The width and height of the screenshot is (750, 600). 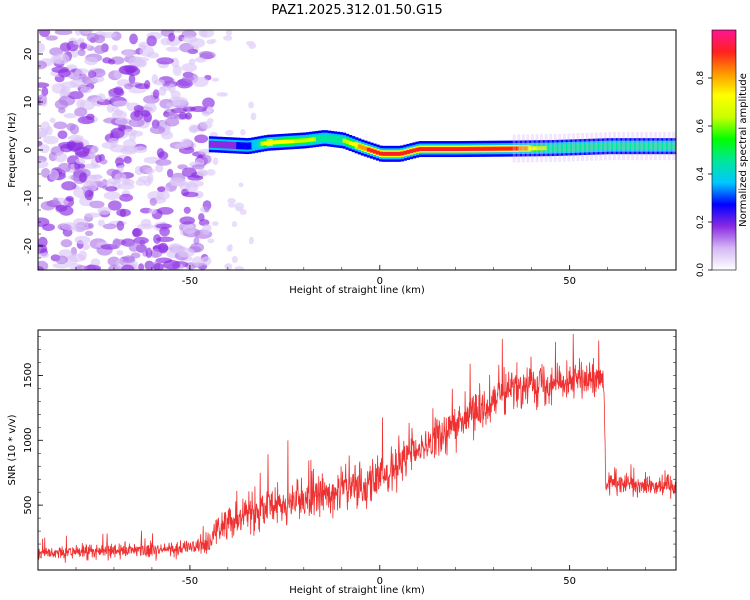 I want to click on top-x-axis-label: Height of straight line (km), so click(x=357, y=290).